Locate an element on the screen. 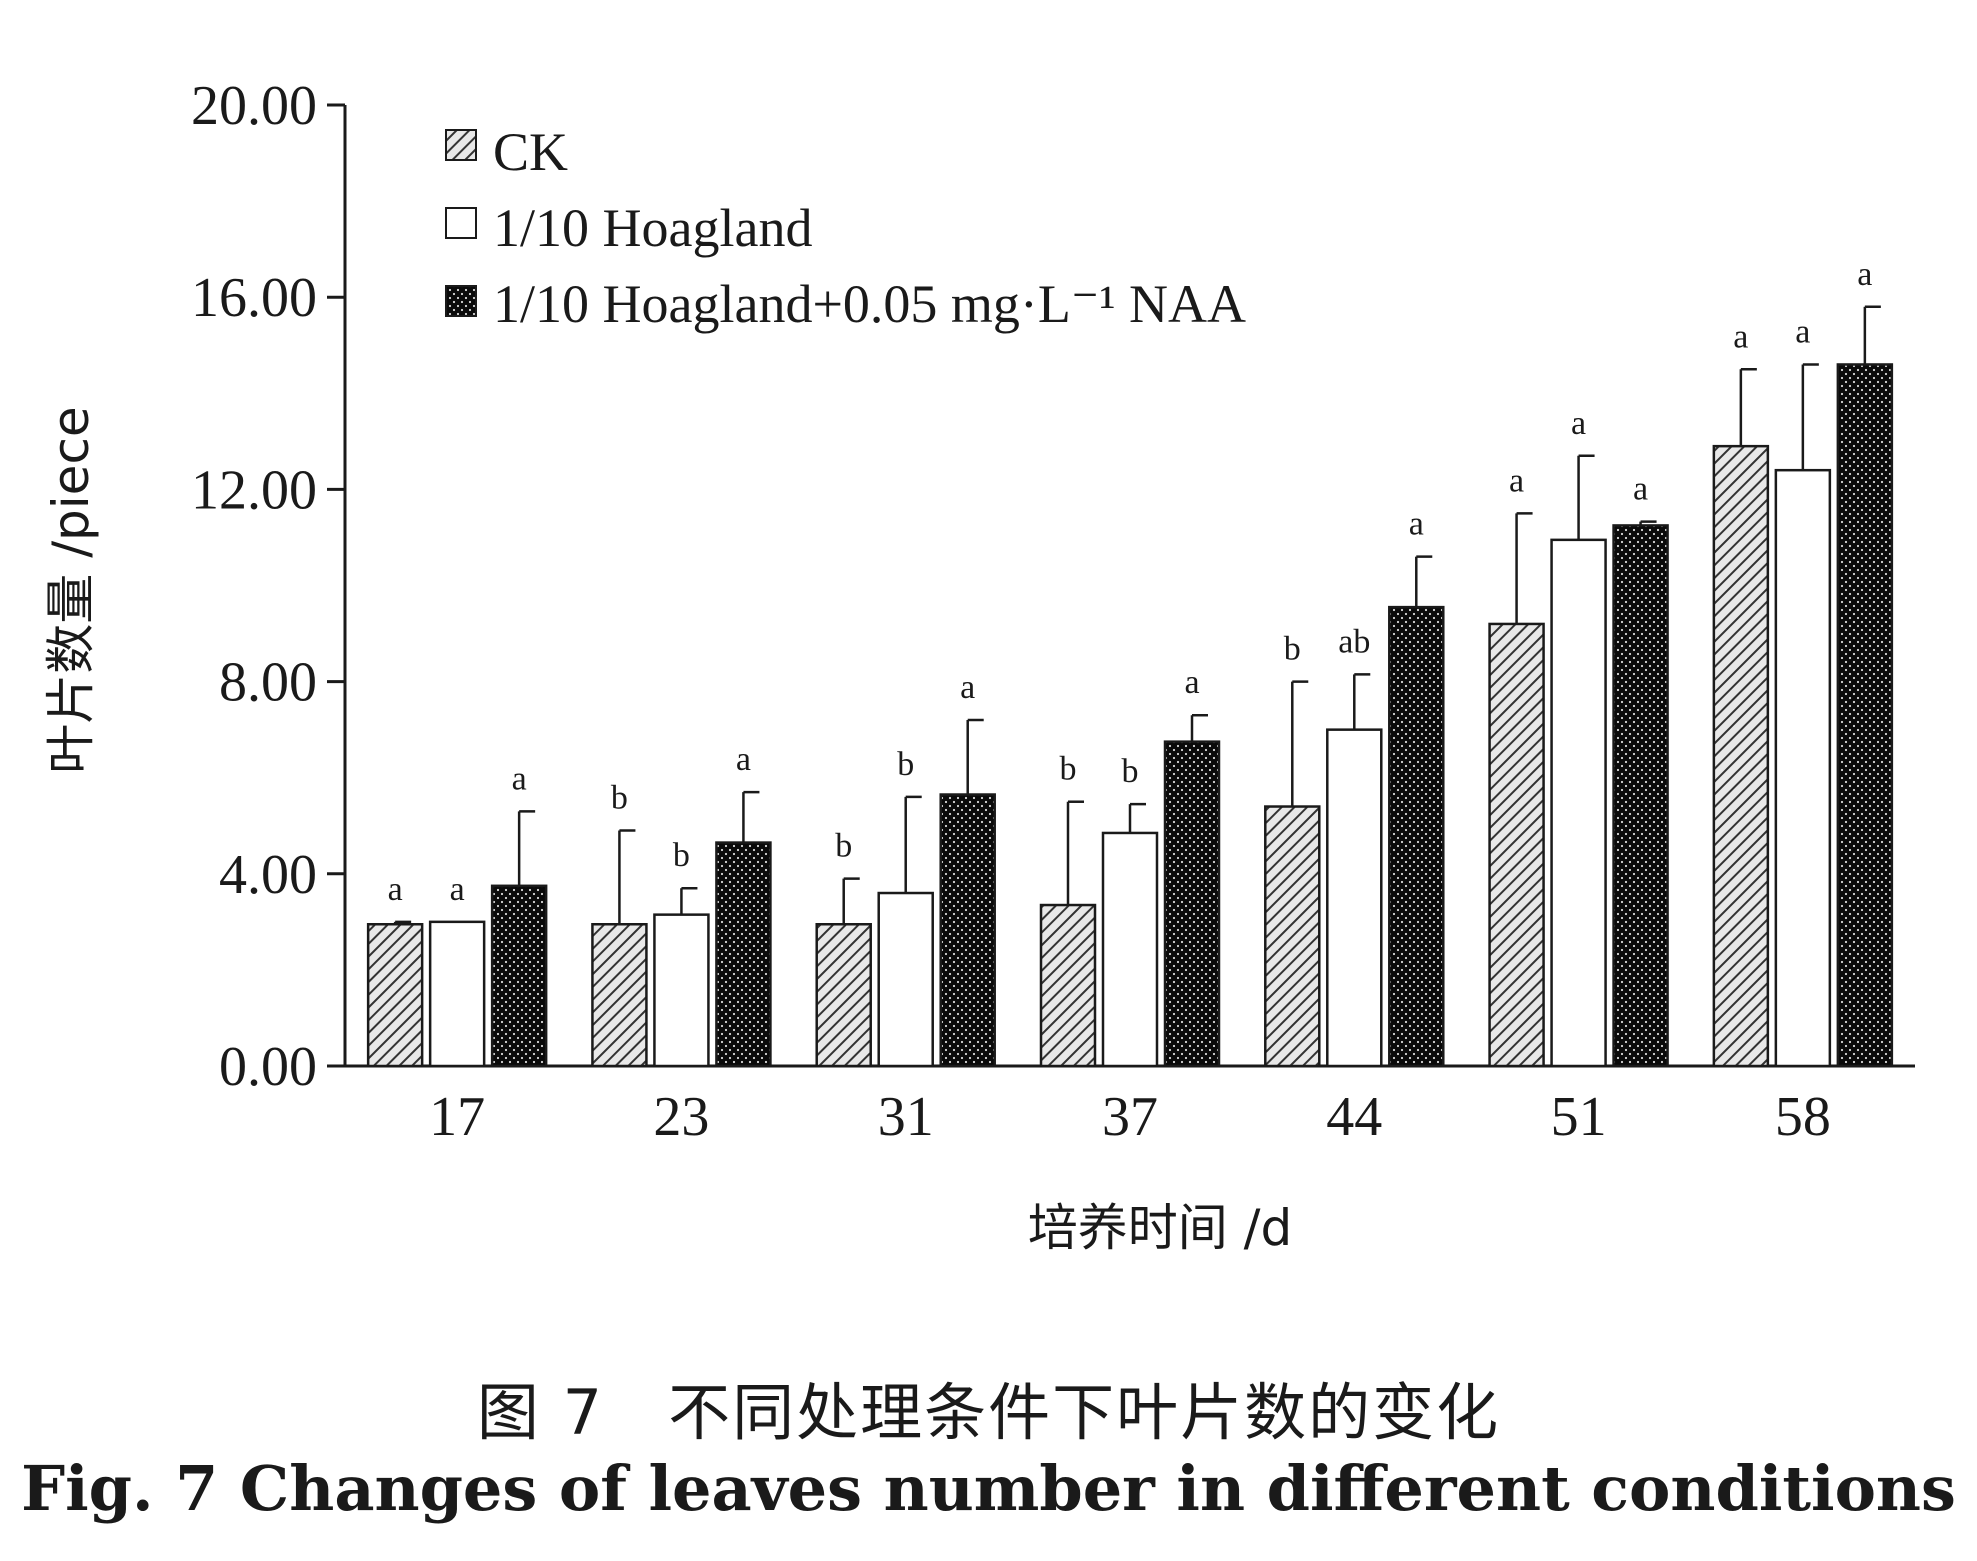  legend-swatch-ck is located at coordinates (461, 145).